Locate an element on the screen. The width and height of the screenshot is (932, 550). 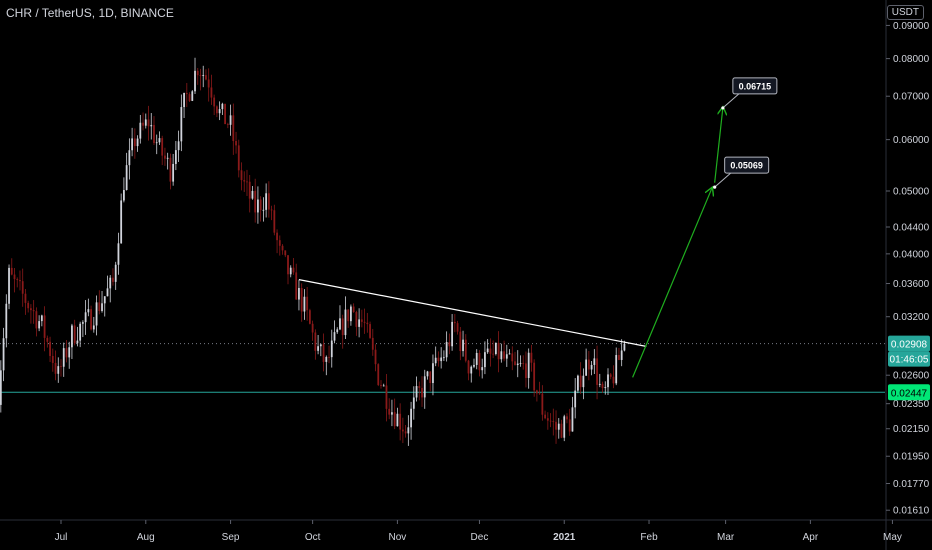
price-tick-label: 0.04400 is located at coordinates (911, 228).